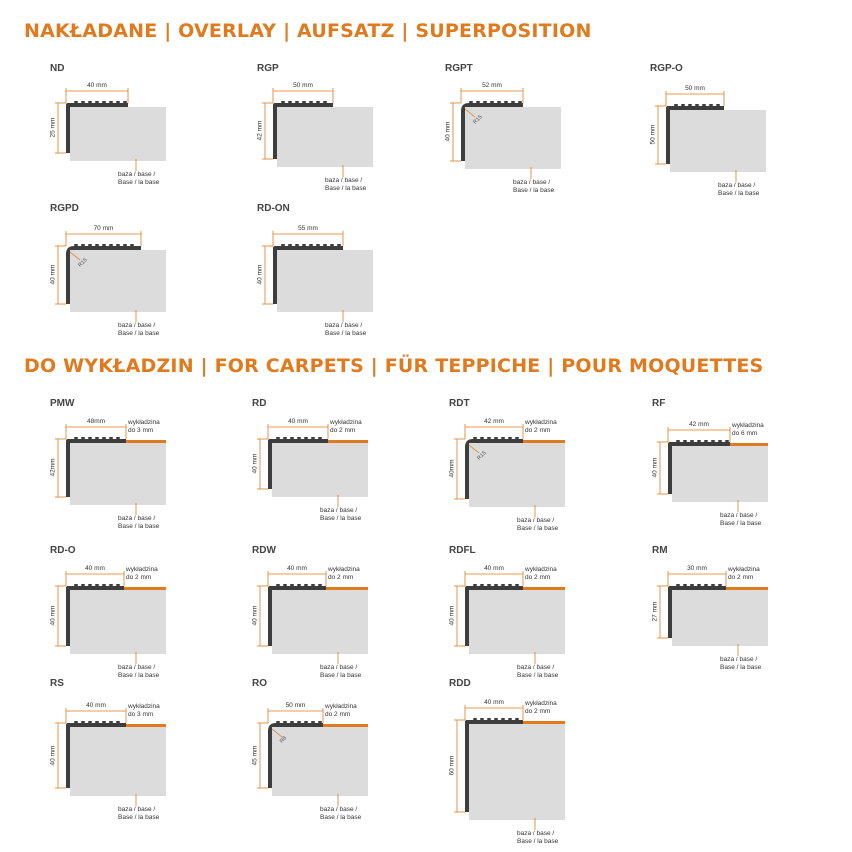 The width and height of the screenshot is (852, 852). I want to click on profile-code: RF, so click(659, 403).